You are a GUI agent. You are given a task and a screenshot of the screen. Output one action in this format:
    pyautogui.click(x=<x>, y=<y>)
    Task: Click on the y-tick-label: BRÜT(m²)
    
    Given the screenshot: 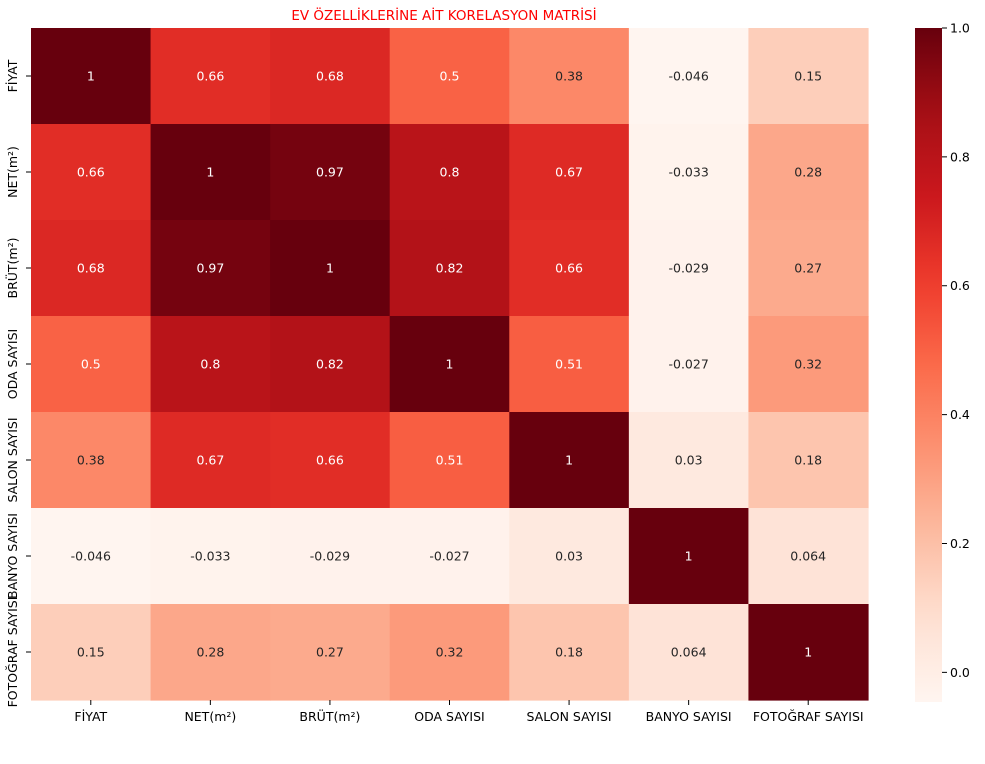 What is the action you would take?
    pyautogui.click(x=12, y=268)
    